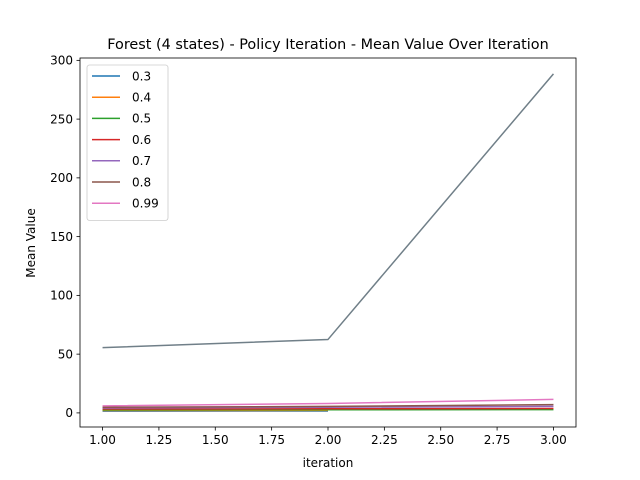 The height and width of the screenshot is (480, 640). I want to click on x-tick-label: 2.00, so click(328, 440).